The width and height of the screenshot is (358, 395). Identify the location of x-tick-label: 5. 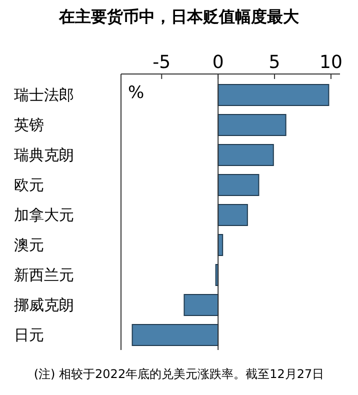
(274, 62).